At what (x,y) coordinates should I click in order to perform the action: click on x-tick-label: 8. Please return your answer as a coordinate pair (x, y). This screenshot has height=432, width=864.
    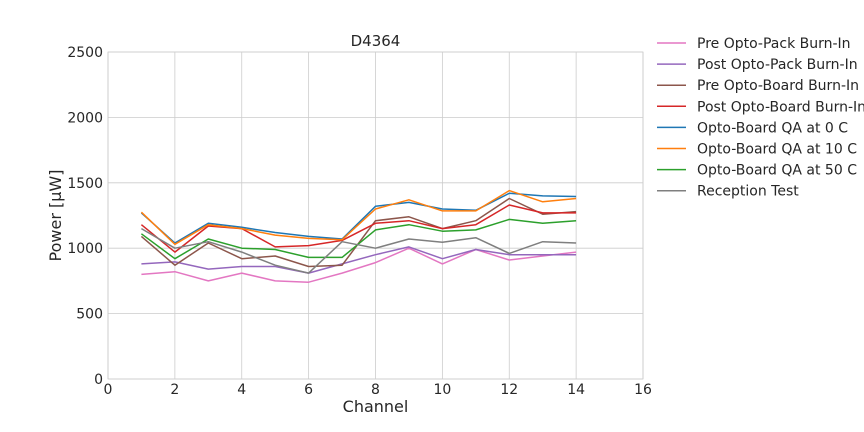
    Looking at the image, I should click on (375, 390).